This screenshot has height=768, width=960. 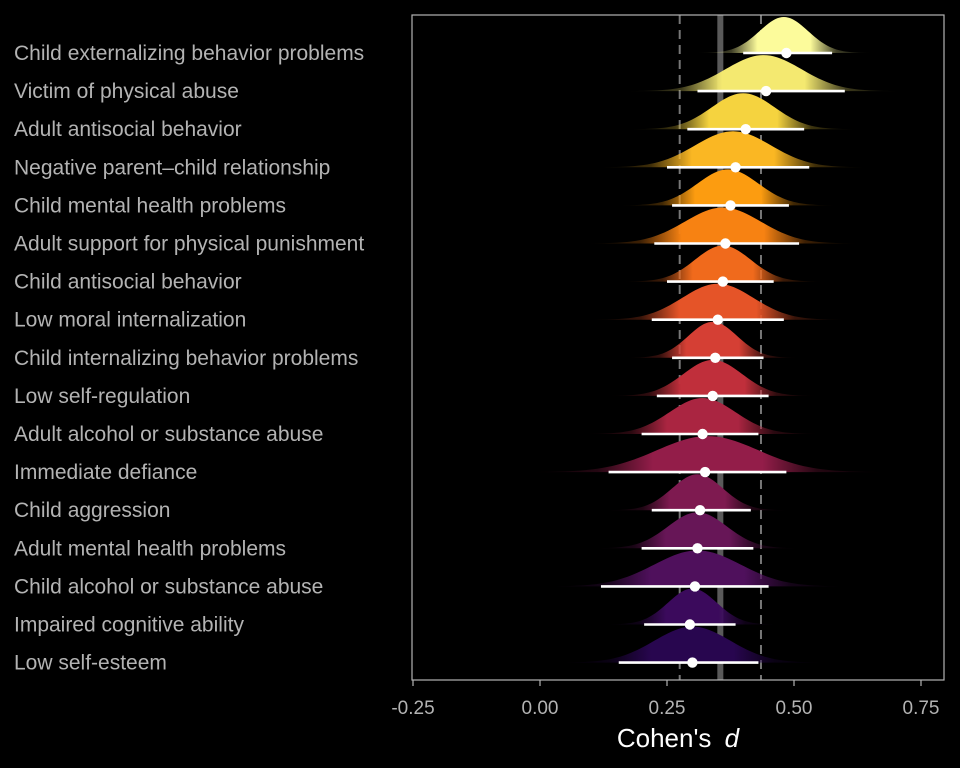 What do you see at coordinates (128, 129) in the screenshot?
I see `category-label: Adult antisocial behavior` at bounding box center [128, 129].